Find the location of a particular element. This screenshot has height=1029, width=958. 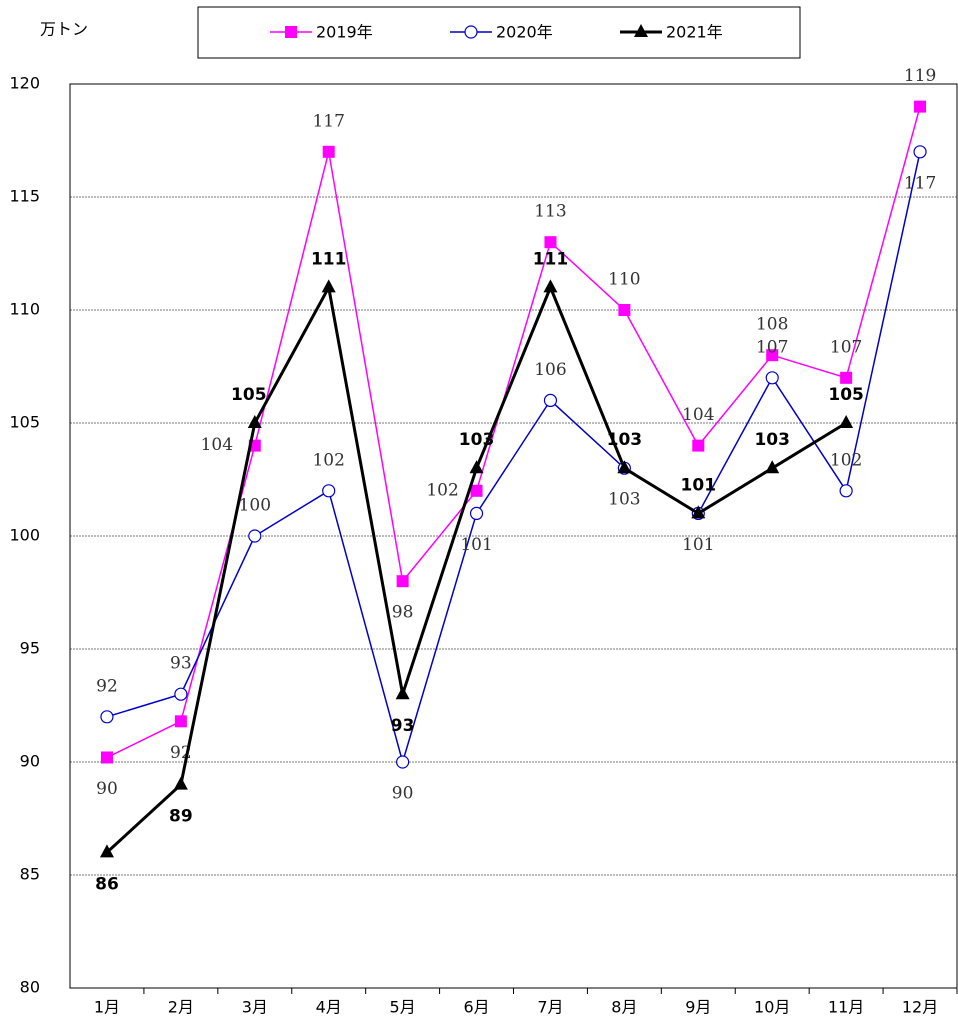

x-tick-label: 9月 is located at coordinates (698, 1007).